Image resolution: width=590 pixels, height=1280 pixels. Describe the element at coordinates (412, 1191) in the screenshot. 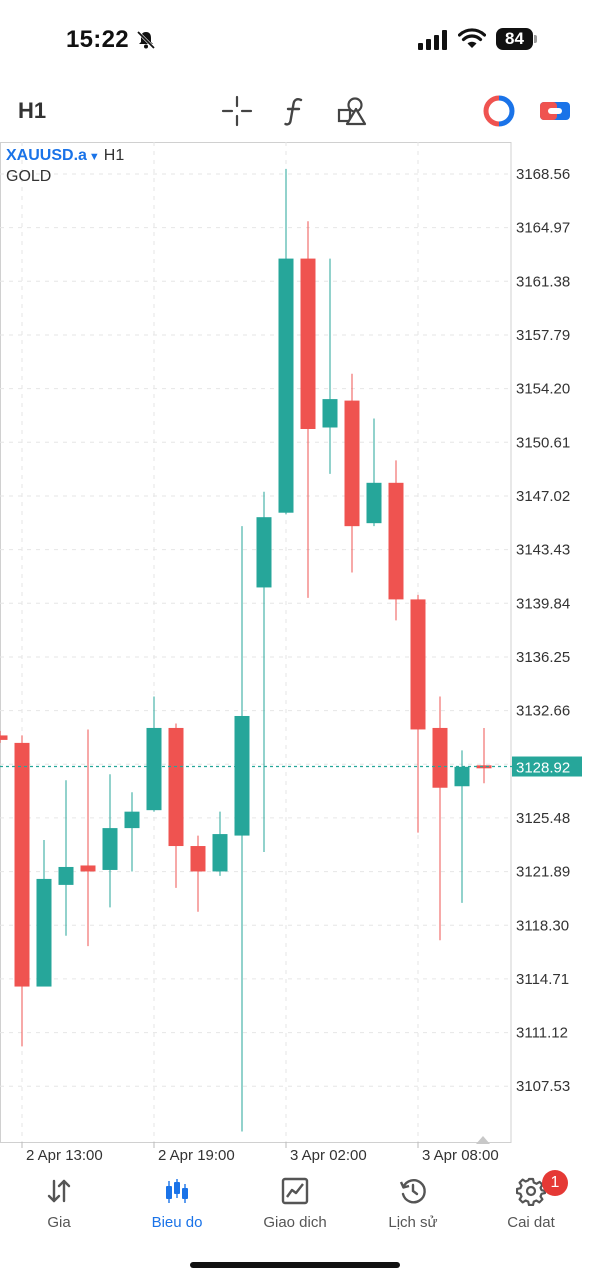

I see `history-icon` at that location.